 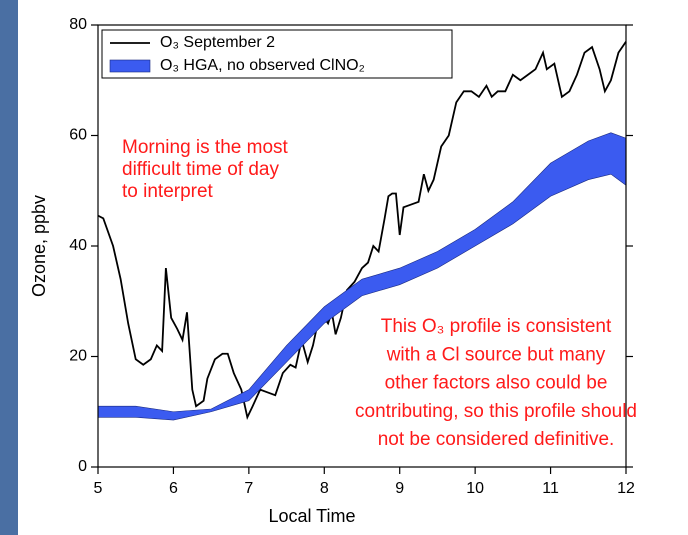 I want to click on x-tick-label: 5, so click(x=98, y=488).